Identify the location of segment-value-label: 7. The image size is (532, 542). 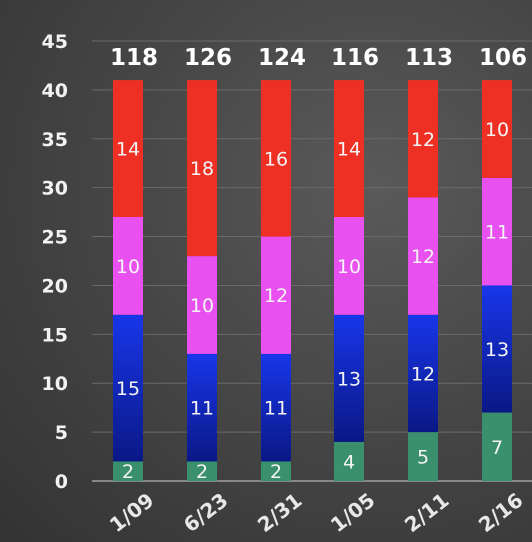
(497, 448).